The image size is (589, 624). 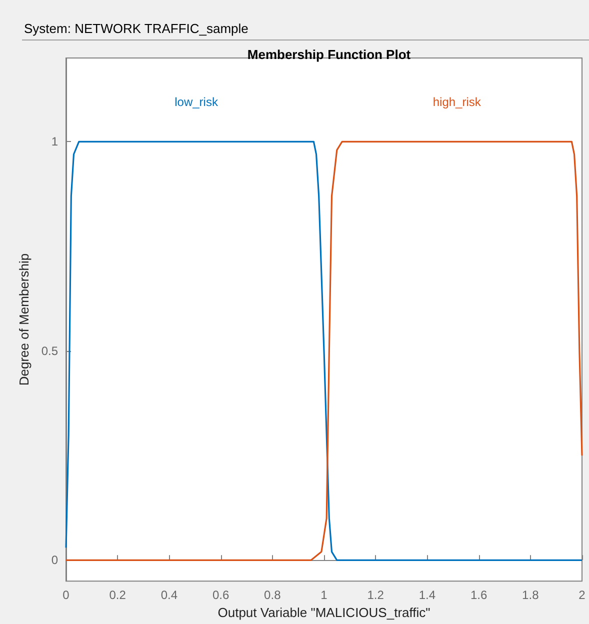 What do you see at coordinates (221, 595) in the screenshot?
I see `x-tick-label: 0.6` at bounding box center [221, 595].